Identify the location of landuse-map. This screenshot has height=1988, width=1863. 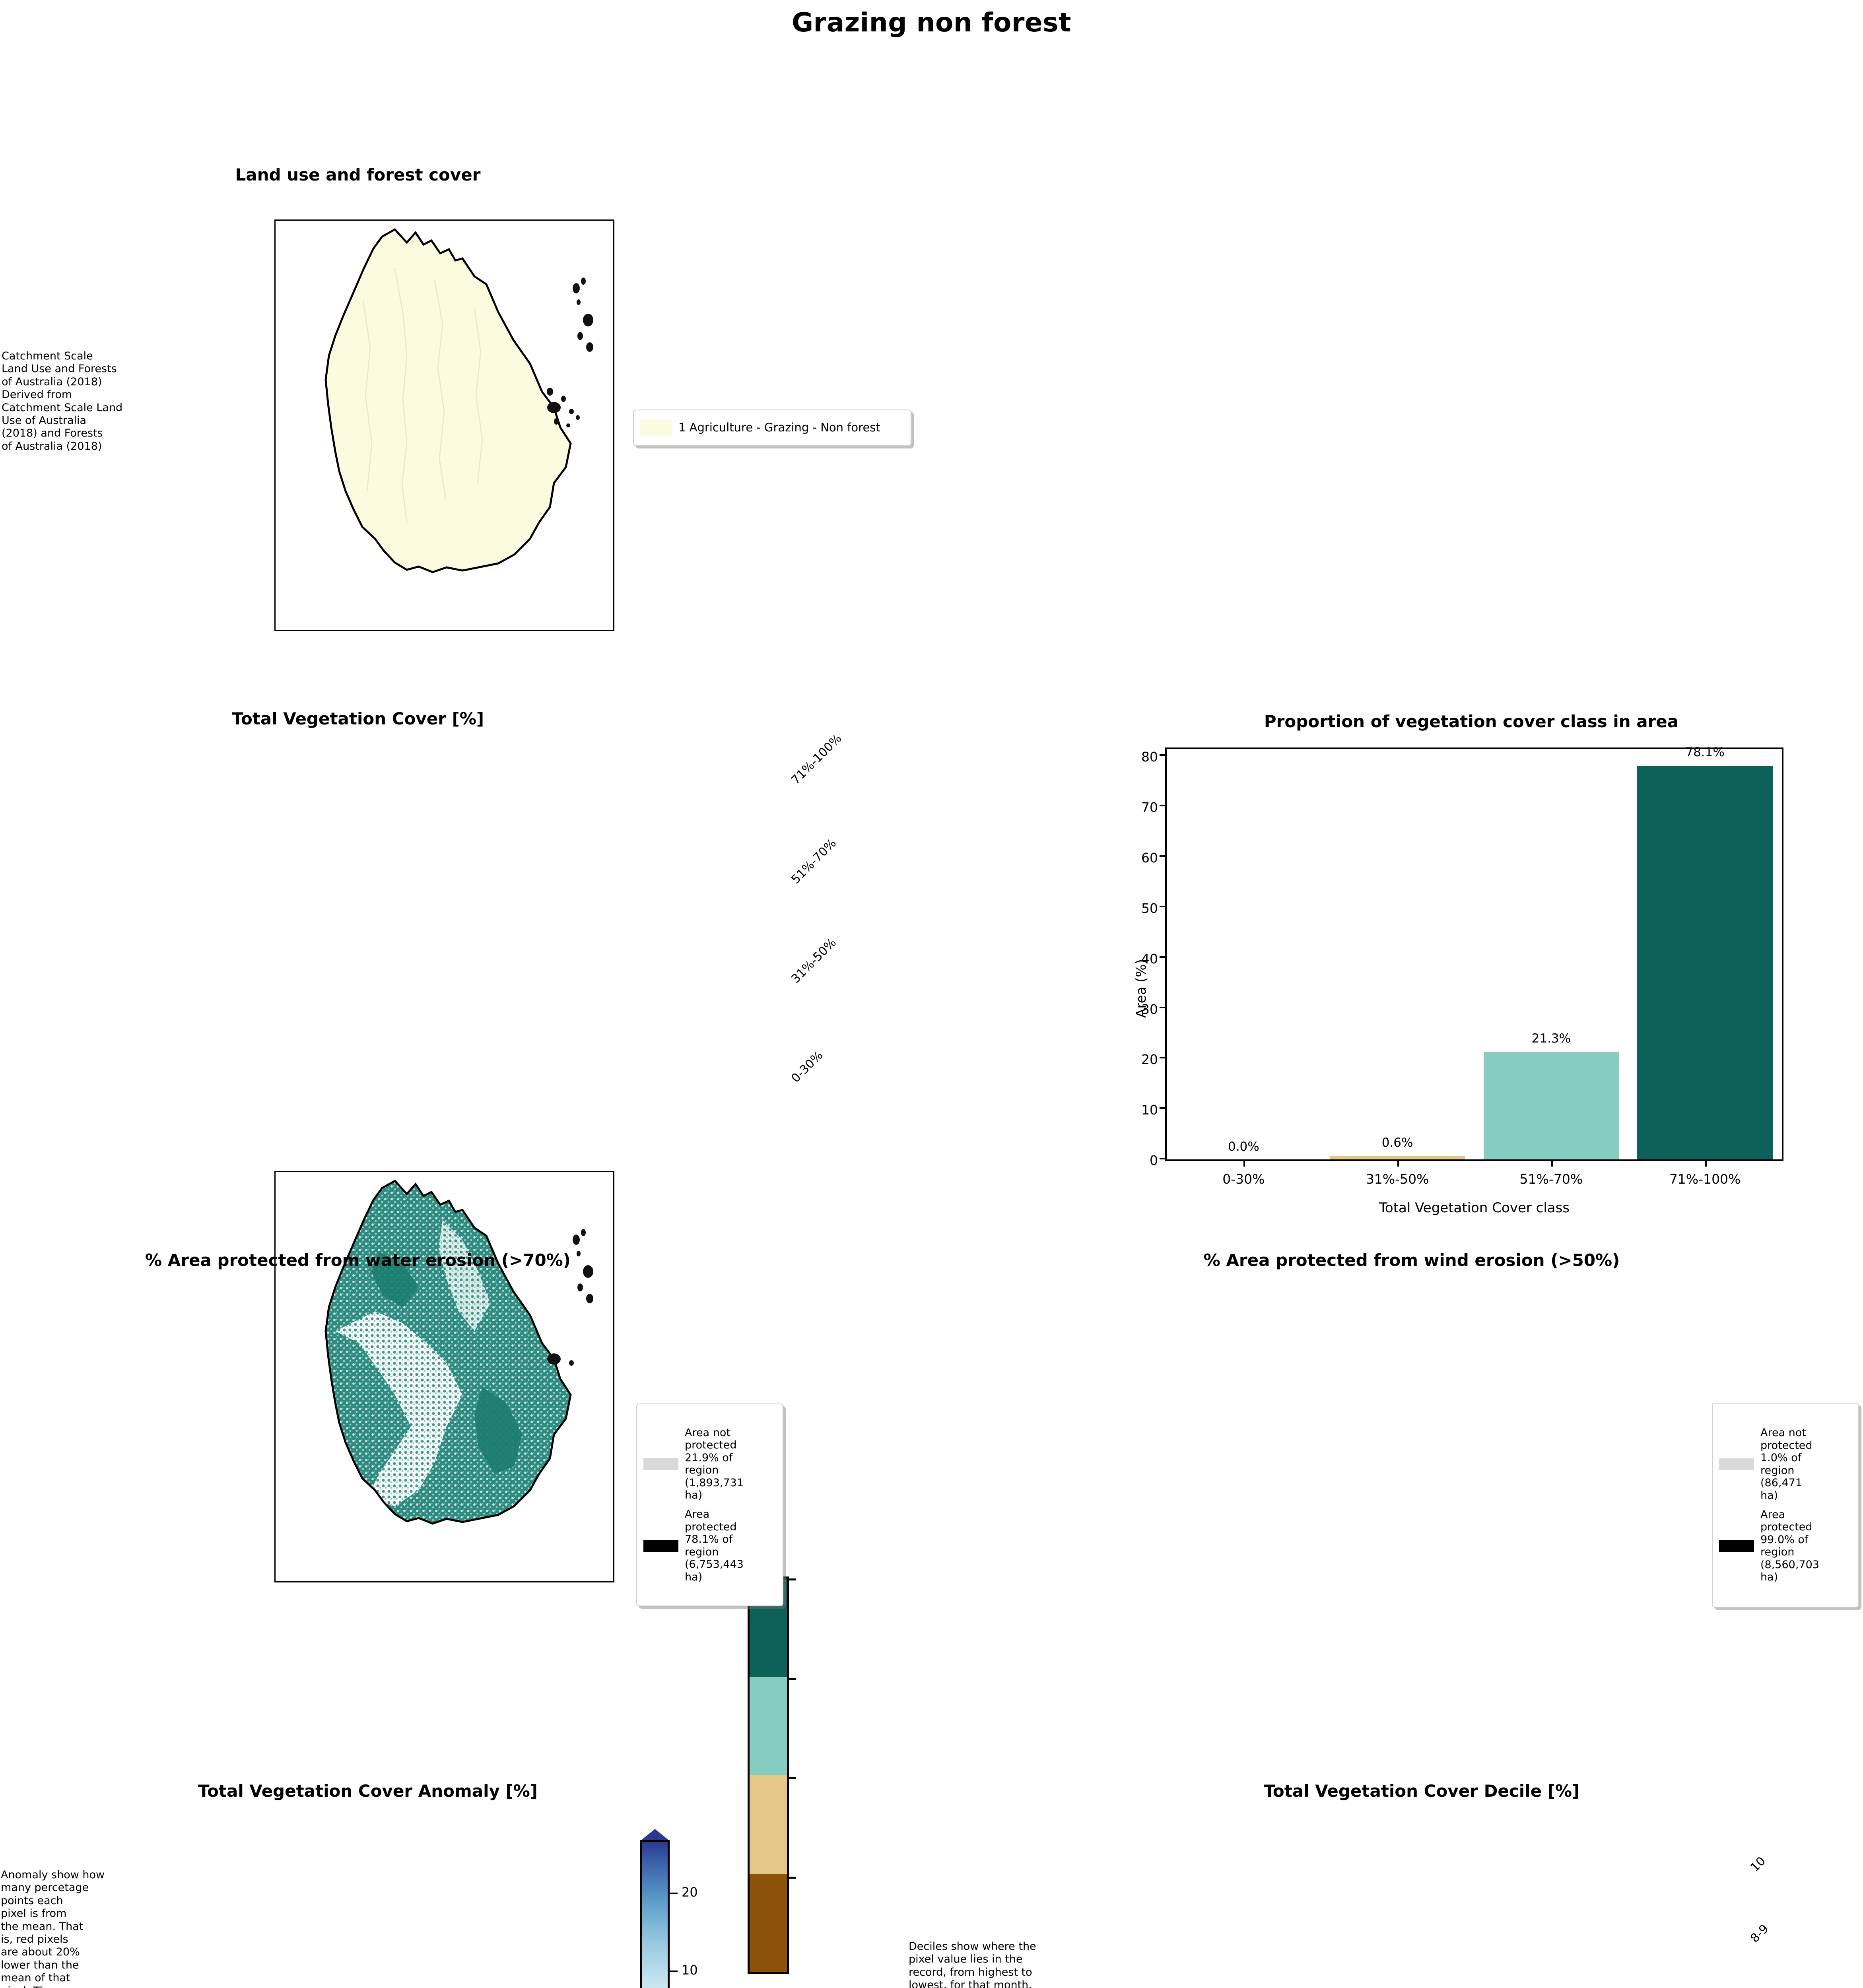
(444, 425).